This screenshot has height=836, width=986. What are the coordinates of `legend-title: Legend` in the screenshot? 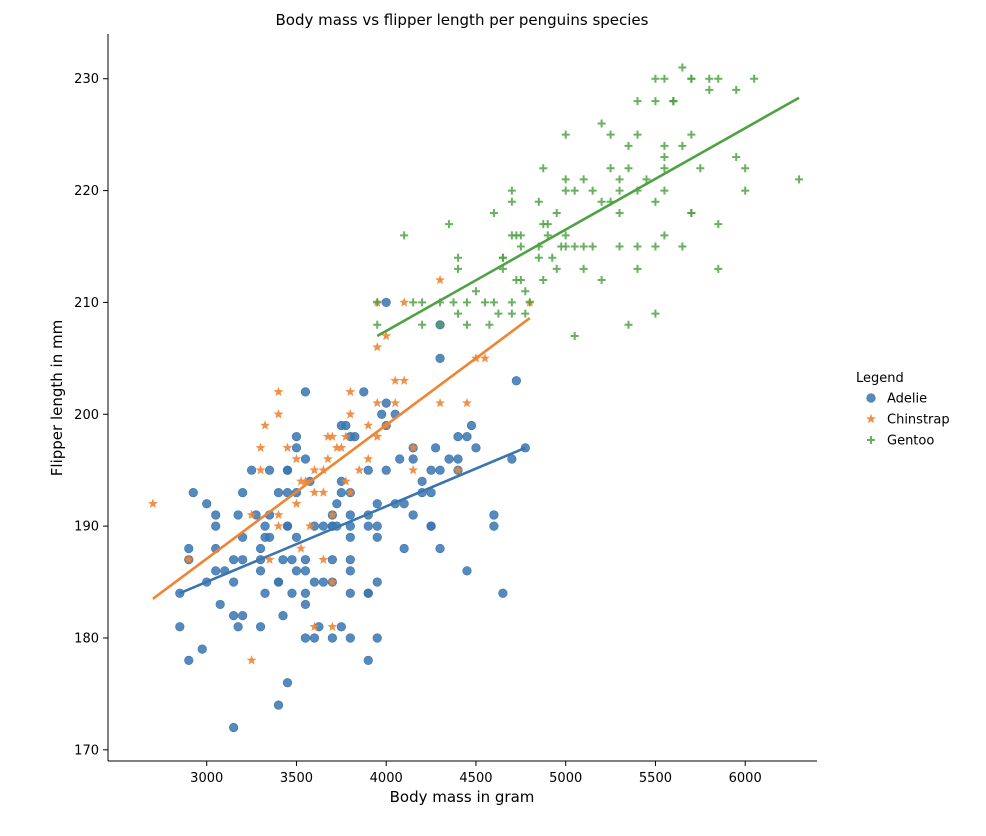 It's located at (880, 378).